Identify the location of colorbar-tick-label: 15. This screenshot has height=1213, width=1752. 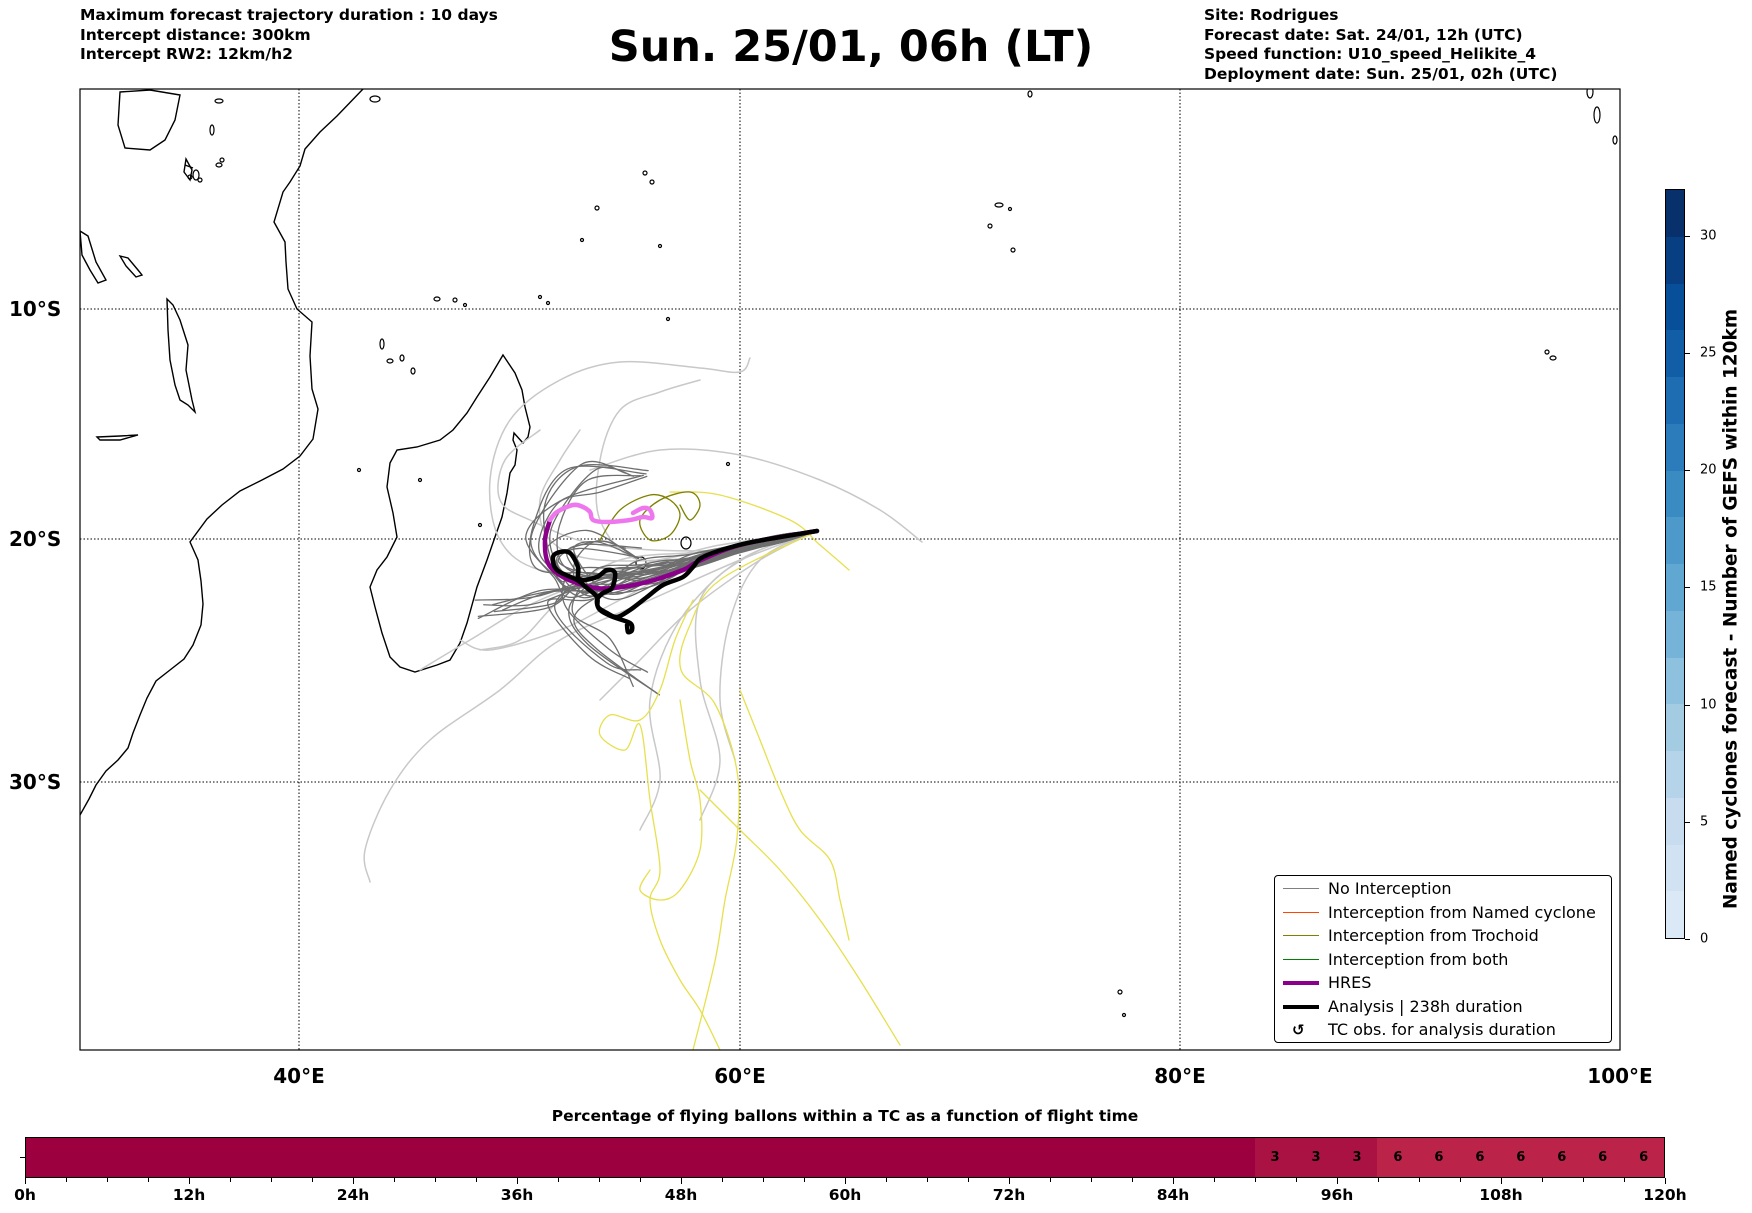
(1708, 587).